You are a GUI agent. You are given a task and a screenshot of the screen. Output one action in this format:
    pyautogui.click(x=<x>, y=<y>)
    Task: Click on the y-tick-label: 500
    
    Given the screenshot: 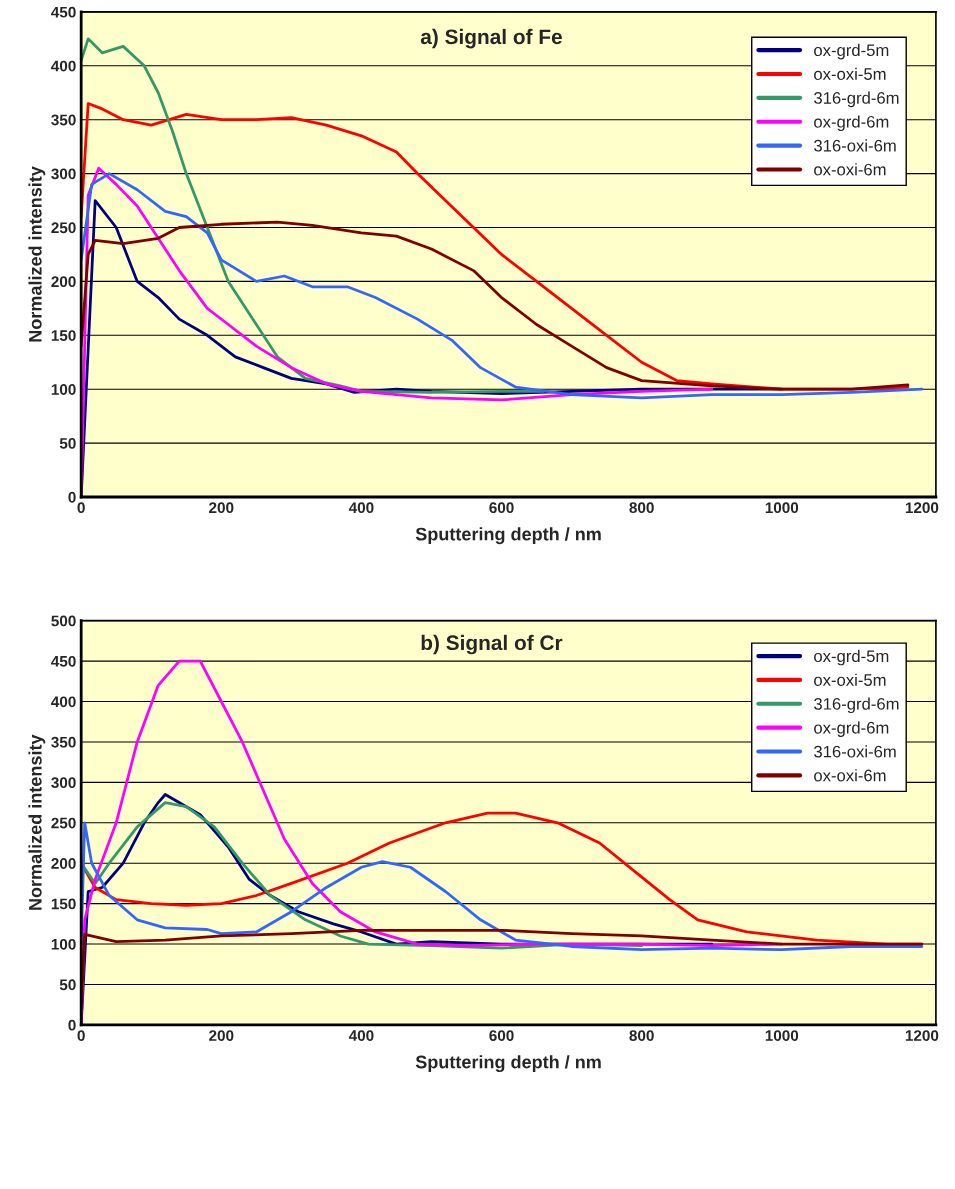 What is the action you would take?
    pyautogui.click(x=63, y=621)
    